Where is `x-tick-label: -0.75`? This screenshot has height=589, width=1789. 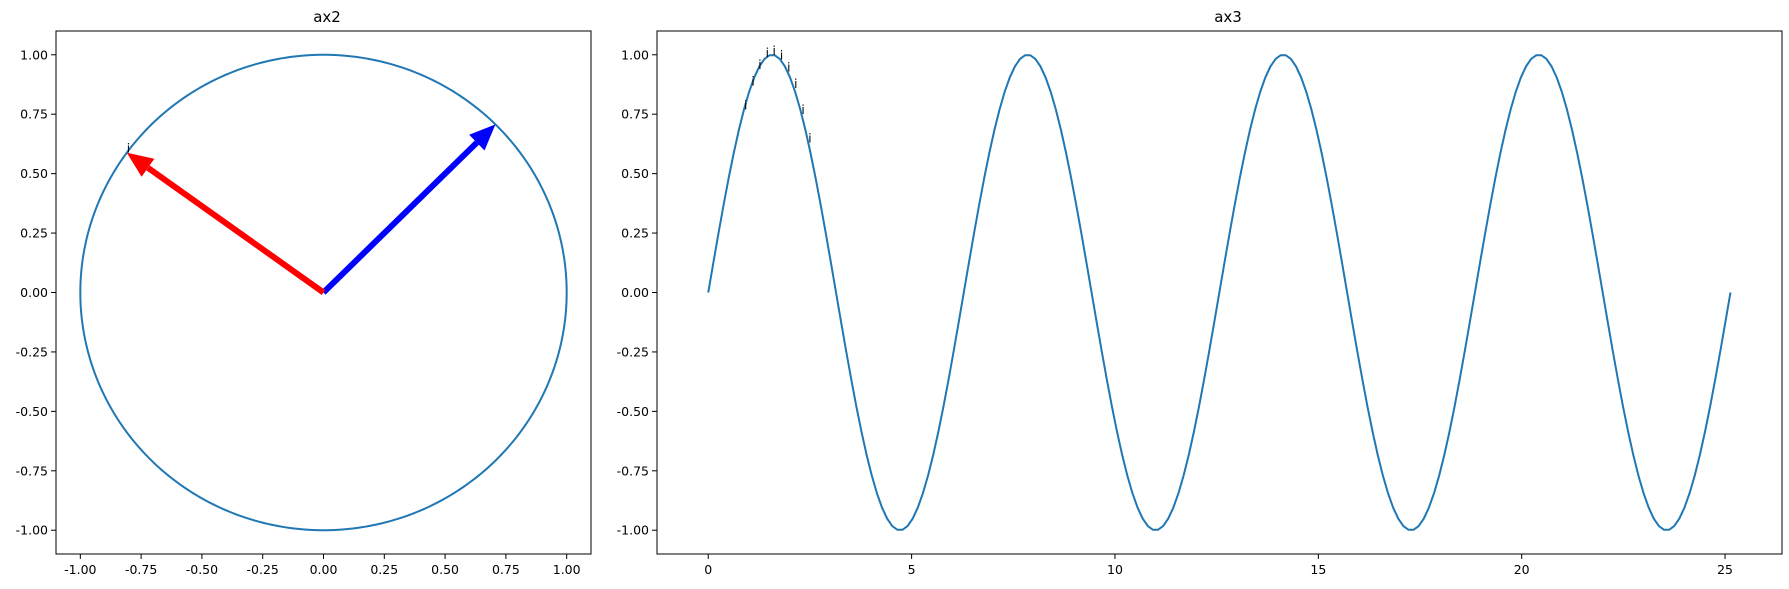 x-tick-label: -0.75 is located at coordinates (141, 569).